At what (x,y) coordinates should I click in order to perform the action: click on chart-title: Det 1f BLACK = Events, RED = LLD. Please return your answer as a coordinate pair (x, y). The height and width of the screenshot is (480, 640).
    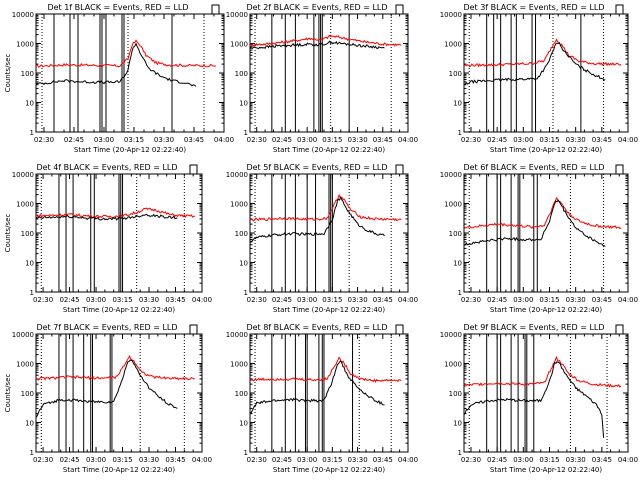
    Looking at the image, I should click on (117, 7).